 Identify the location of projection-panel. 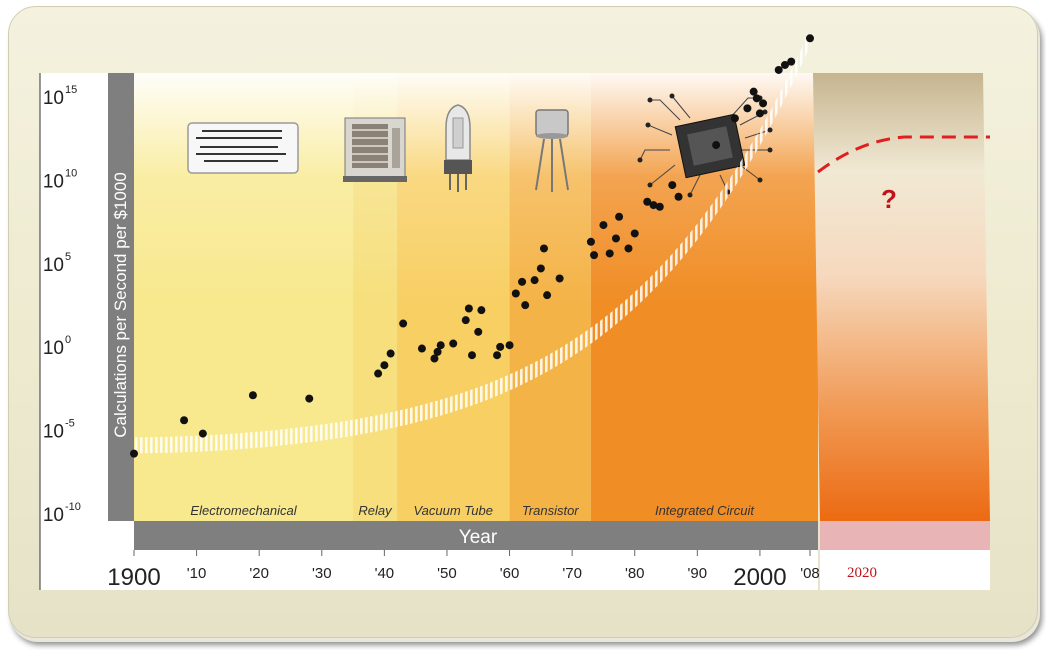
(901, 297).